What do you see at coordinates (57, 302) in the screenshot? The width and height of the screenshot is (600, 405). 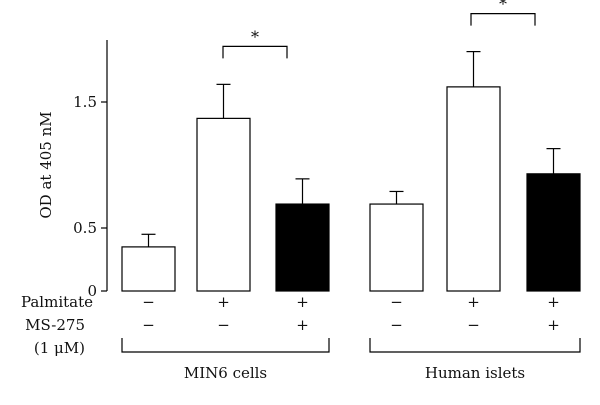 I see `palmitate-row-label: Palmitate` at bounding box center [57, 302].